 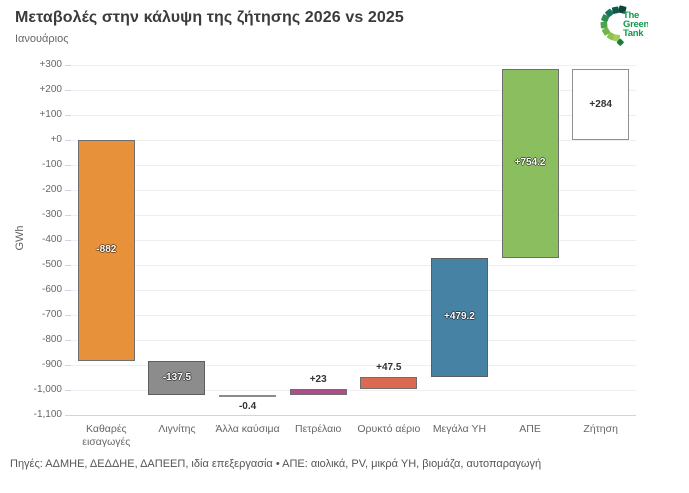 What do you see at coordinates (47, 414) in the screenshot?
I see `y-axis-label: -1,100` at bounding box center [47, 414].